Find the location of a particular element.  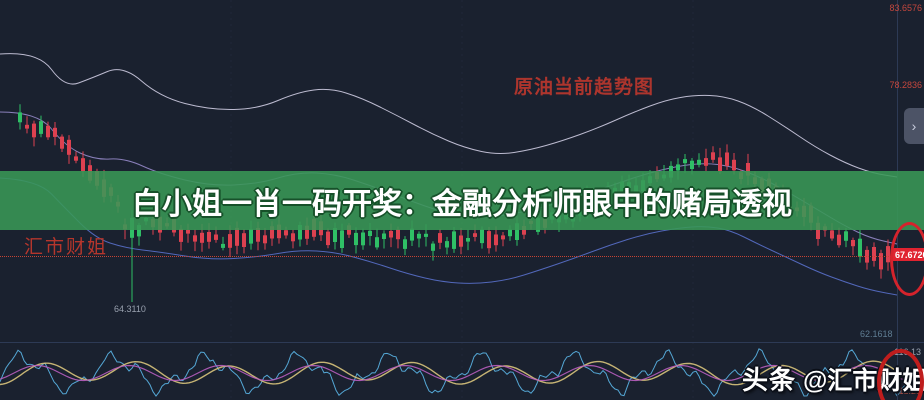

annotation-circle-price is located at coordinates (907, 259).